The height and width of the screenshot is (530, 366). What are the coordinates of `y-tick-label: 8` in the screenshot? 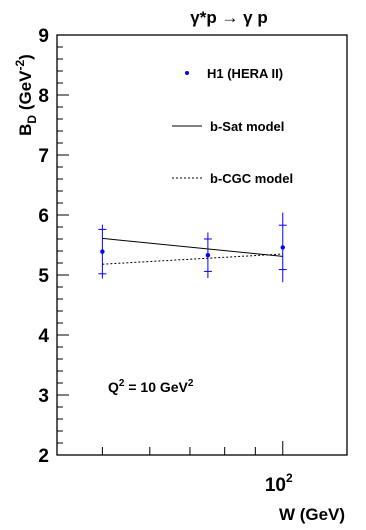 It's located at (43, 96).